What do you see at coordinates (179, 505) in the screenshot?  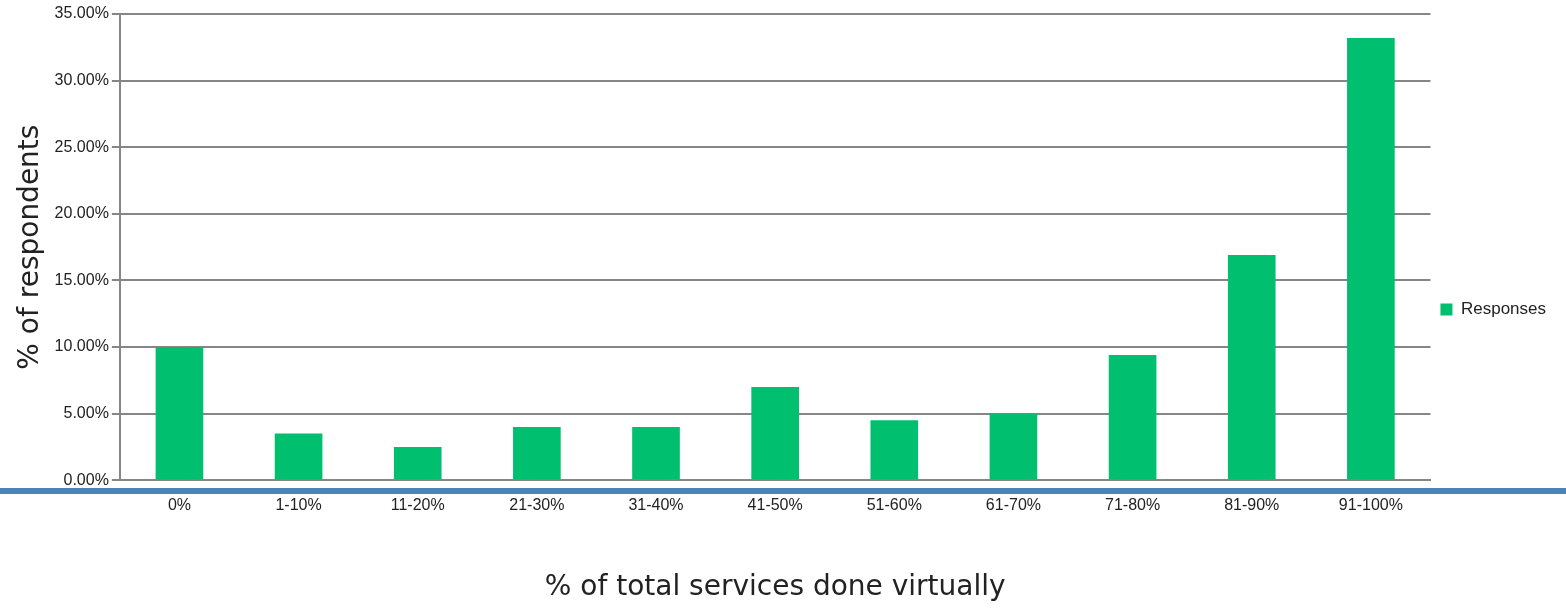 I see `x-tick-label: 0%` at bounding box center [179, 505].